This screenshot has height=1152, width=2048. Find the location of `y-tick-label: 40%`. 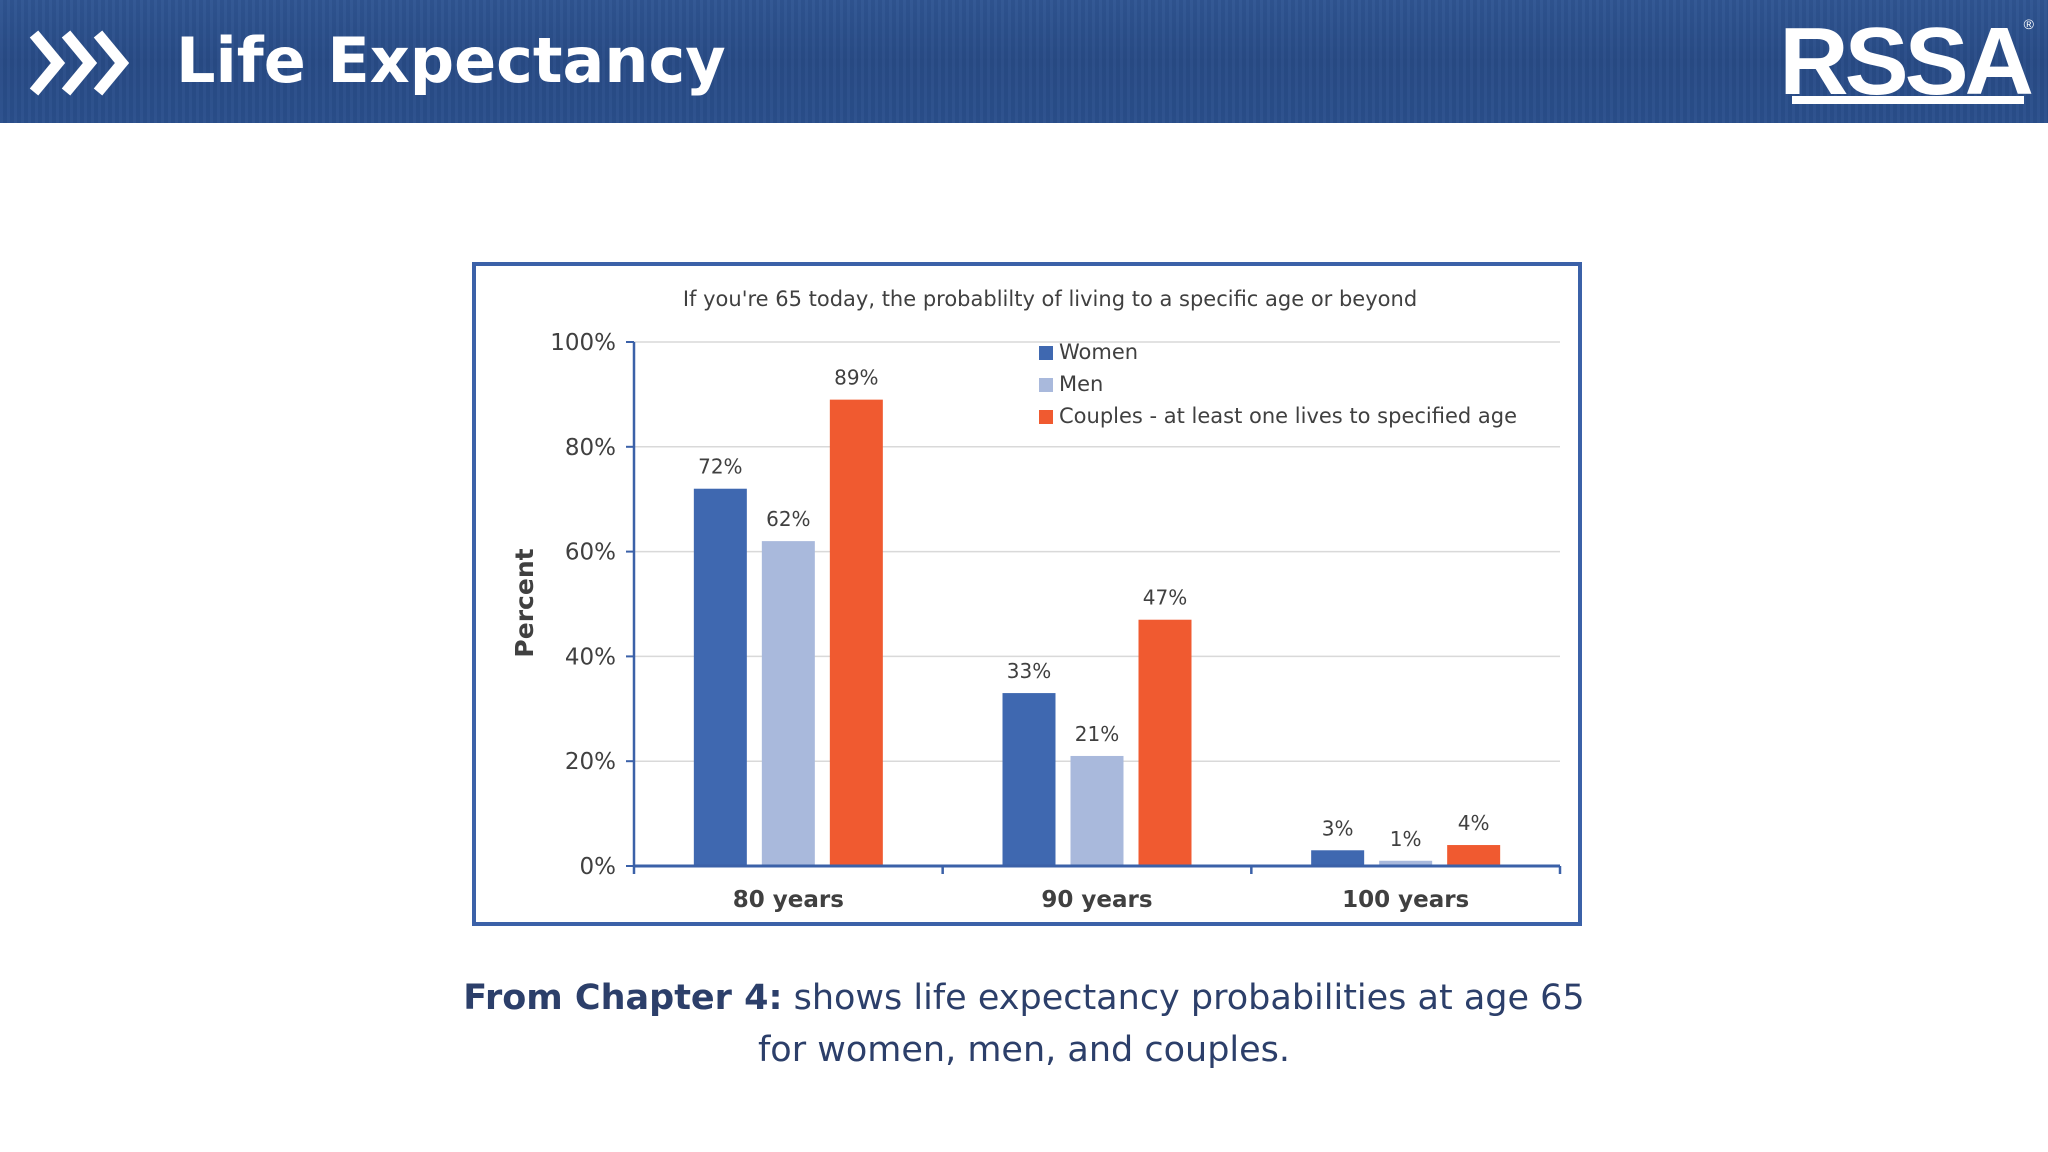

y-tick-label: 40% is located at coordinates (590, 657).